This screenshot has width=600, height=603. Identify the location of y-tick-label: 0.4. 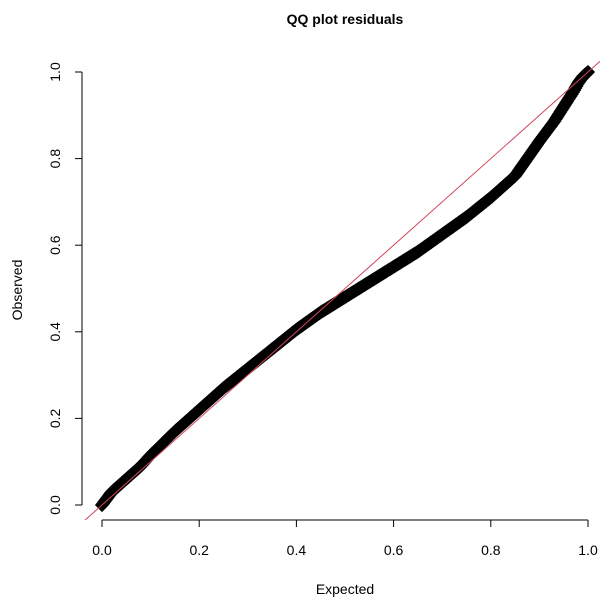
(55, 332).